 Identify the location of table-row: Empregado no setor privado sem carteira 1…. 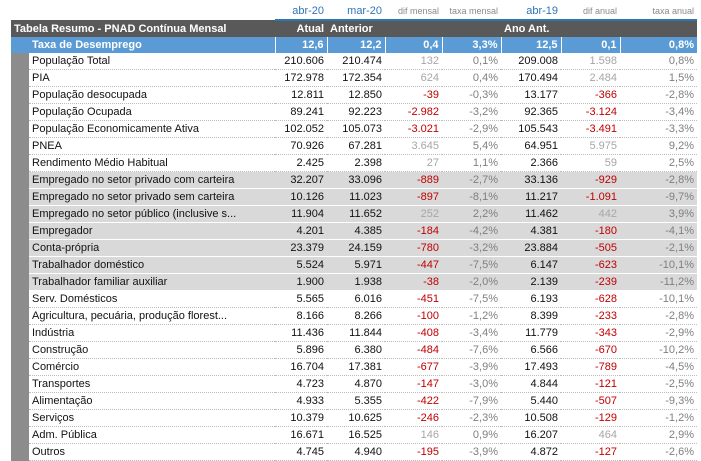
(354, 197).